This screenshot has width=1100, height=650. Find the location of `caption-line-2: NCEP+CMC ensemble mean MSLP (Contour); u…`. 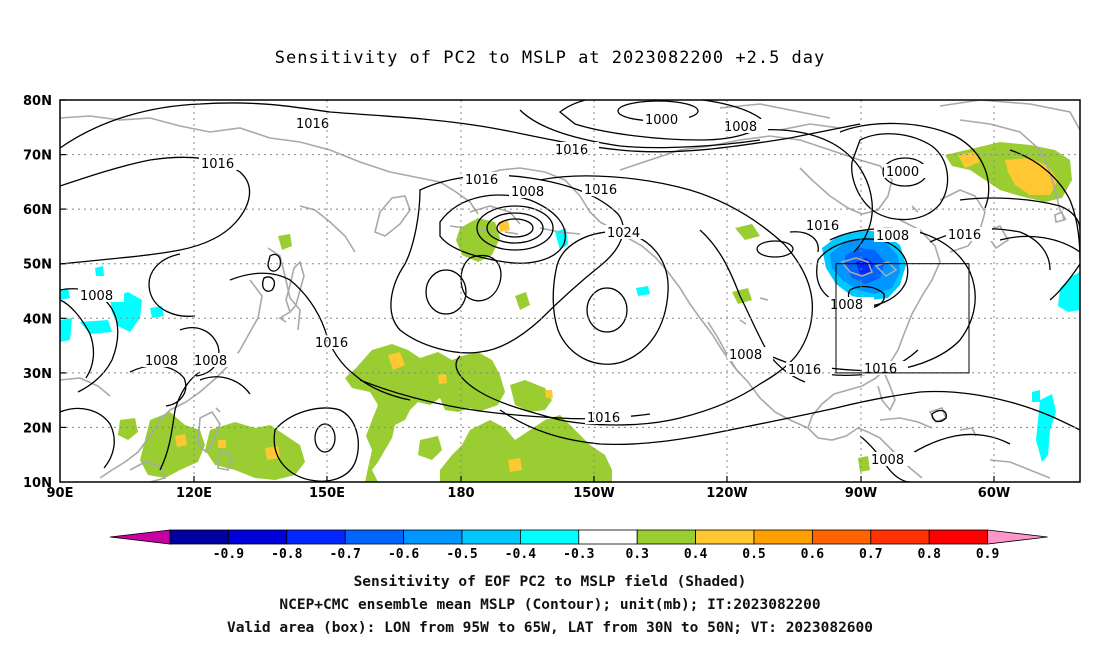

caption-line-2: NCEP+CMC ensemble mean MSLP (Contour); u… is located at coordinates (550, 605).